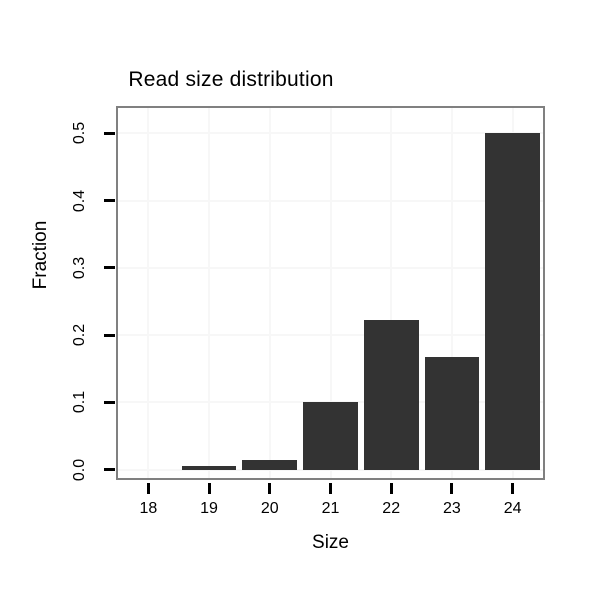 This screenshot has width=600, height=600. I want to click on x-axis-tick-label: 24, so click(512, 508).